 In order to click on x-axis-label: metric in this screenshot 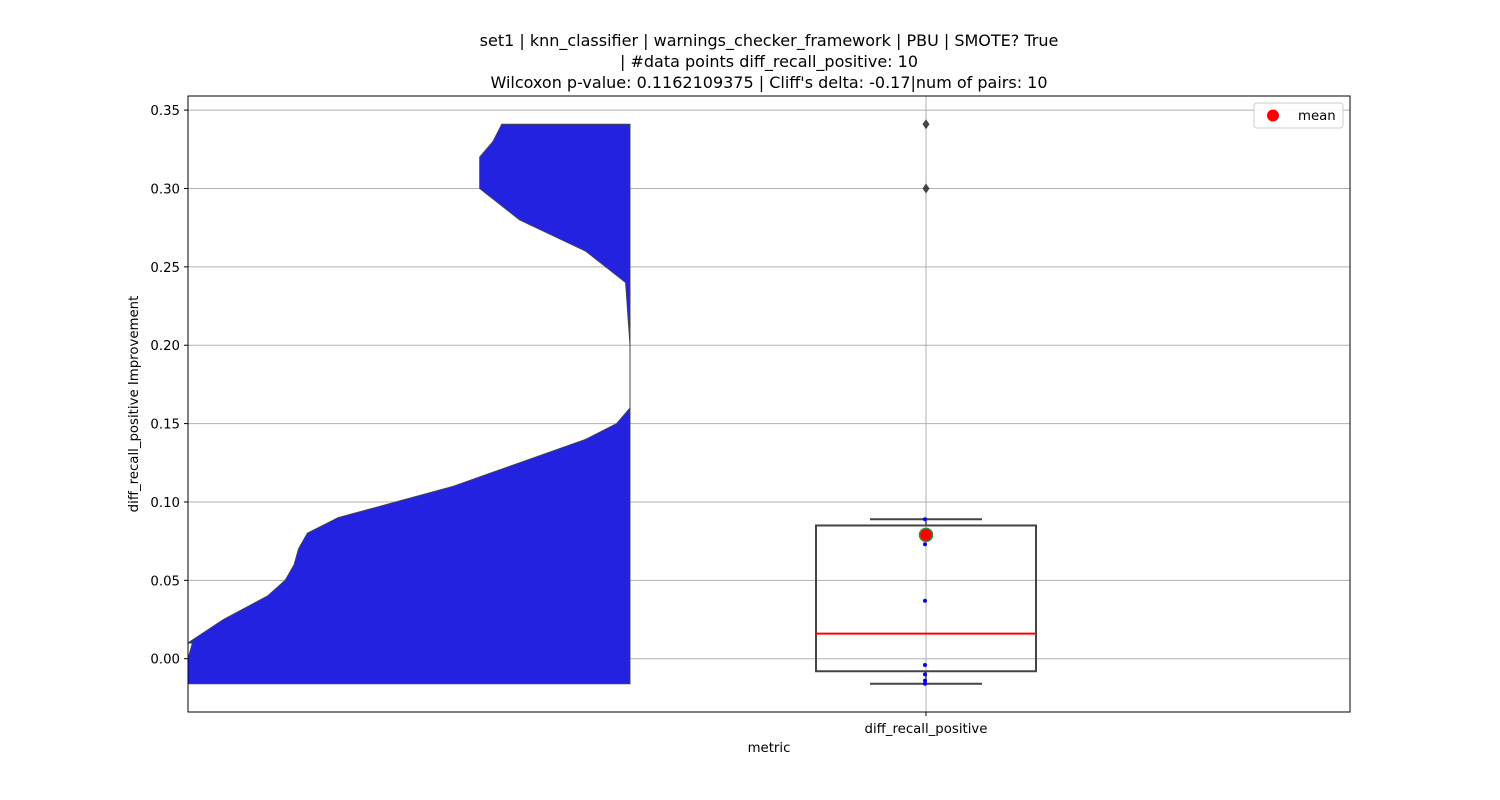, I will do `click(769, 748)`.